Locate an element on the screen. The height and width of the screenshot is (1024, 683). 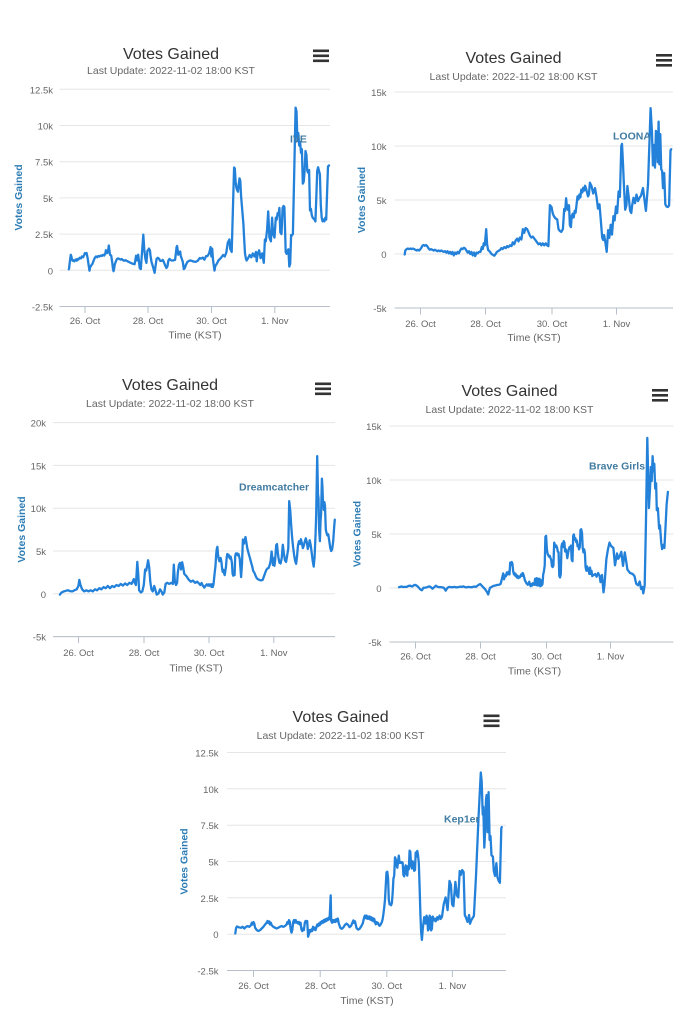
svg-text: LOONA is located at coordinates (632, 137).